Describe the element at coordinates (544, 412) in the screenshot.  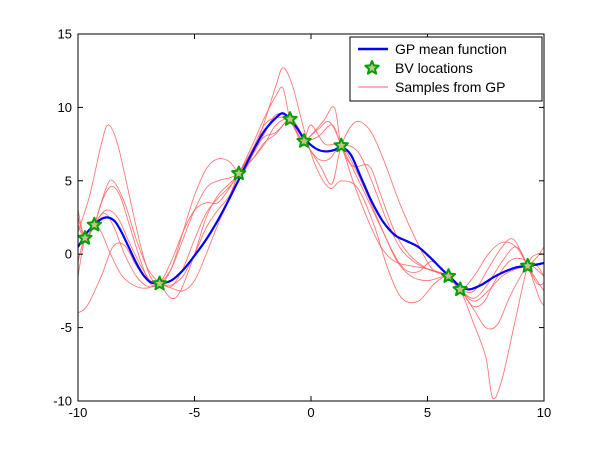
I see `x-tick-label: 10` at that location.